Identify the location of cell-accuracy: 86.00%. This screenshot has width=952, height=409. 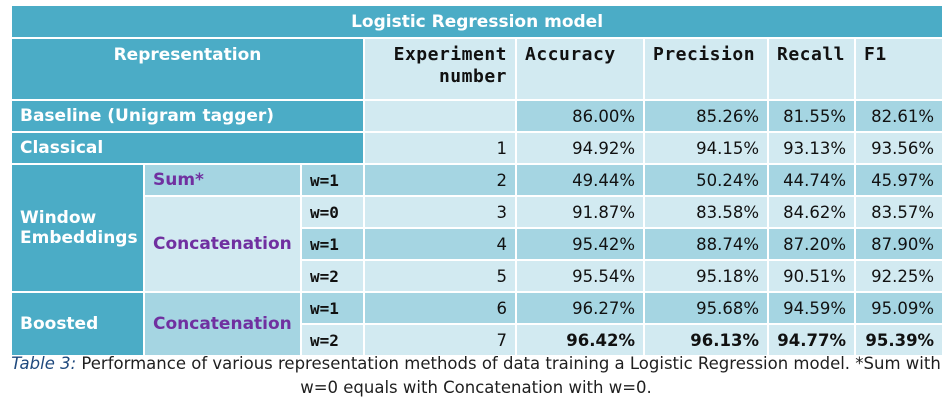
(580, 116).